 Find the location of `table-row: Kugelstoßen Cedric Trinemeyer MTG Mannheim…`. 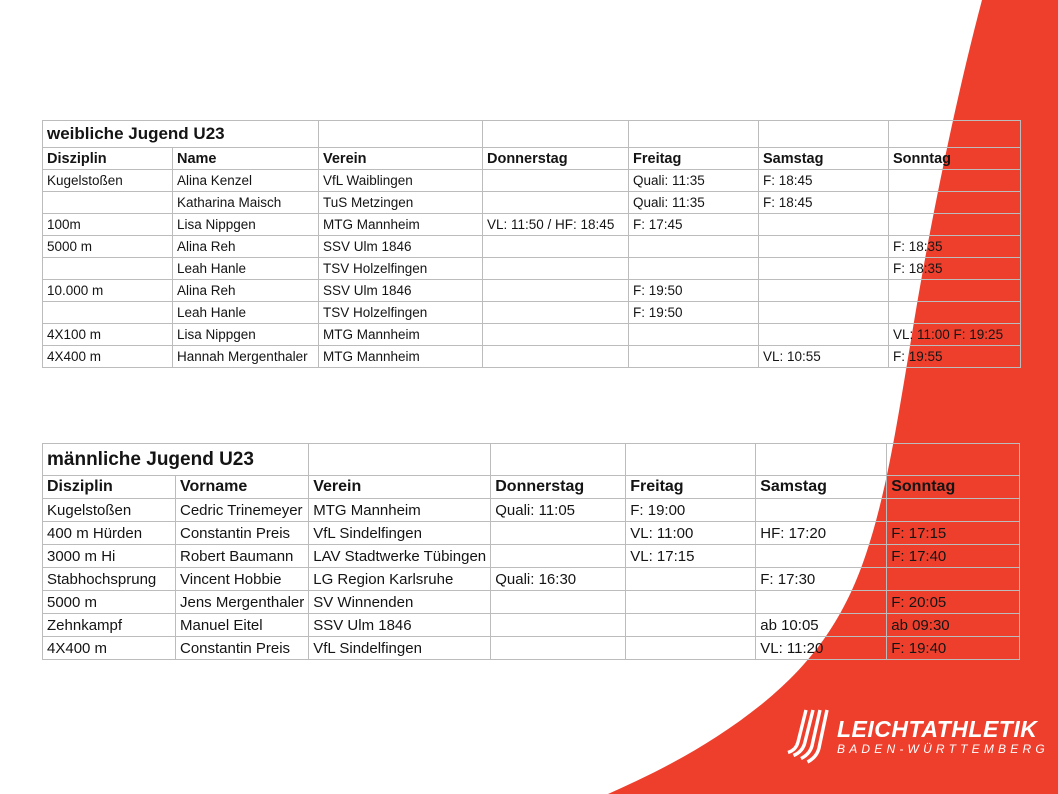

table-row: Kugelstoßen Cedric Trinemeyer MTG Mannheim… is located at coordinates (531, 510).